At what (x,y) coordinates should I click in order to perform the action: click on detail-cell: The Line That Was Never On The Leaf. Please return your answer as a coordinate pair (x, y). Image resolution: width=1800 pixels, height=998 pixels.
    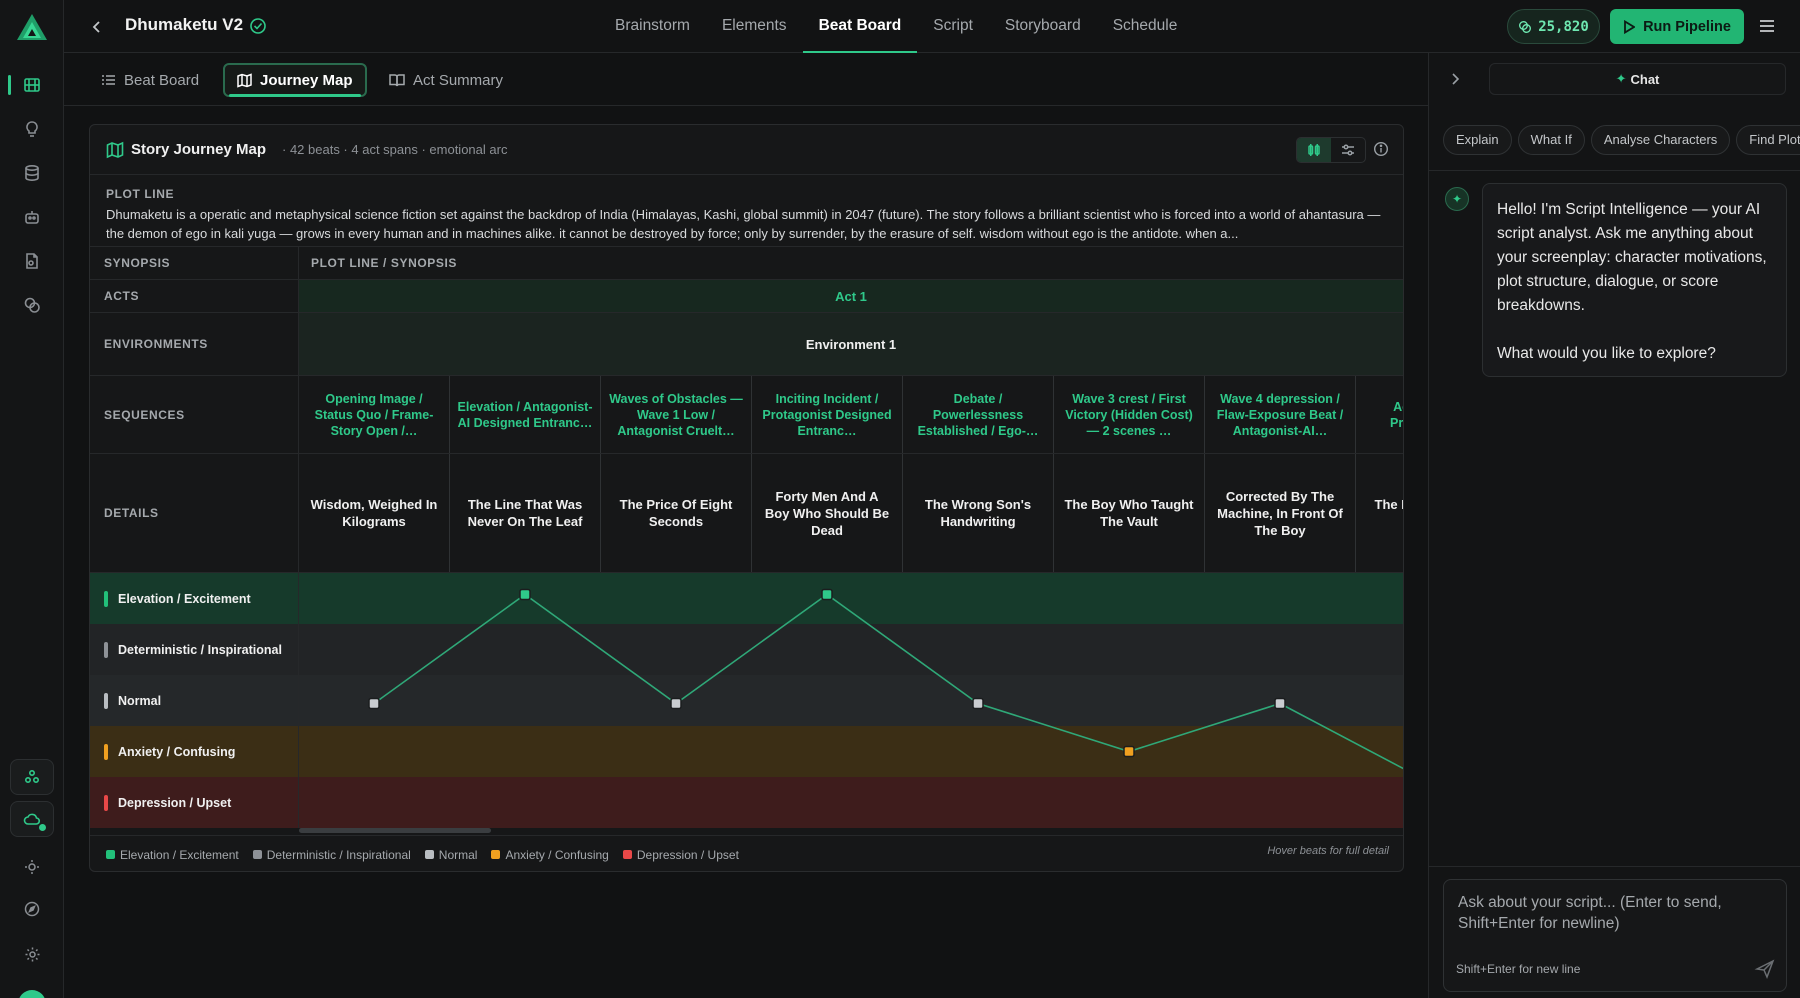
    Looking at the image, I should click on (525, 513).